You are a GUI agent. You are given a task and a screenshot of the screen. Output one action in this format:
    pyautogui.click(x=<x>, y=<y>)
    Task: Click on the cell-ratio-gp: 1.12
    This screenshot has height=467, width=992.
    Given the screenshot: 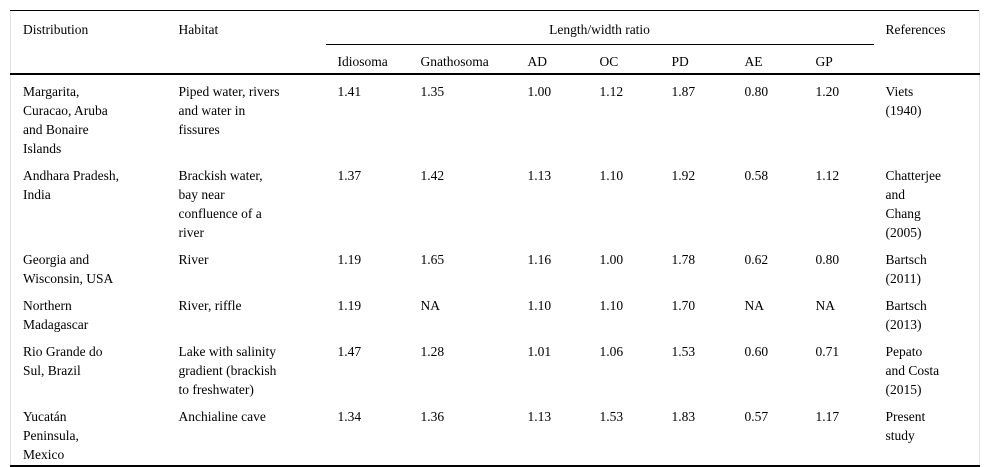 What is the action you would take?
    pyautogui.click(x=827, y=175)
    